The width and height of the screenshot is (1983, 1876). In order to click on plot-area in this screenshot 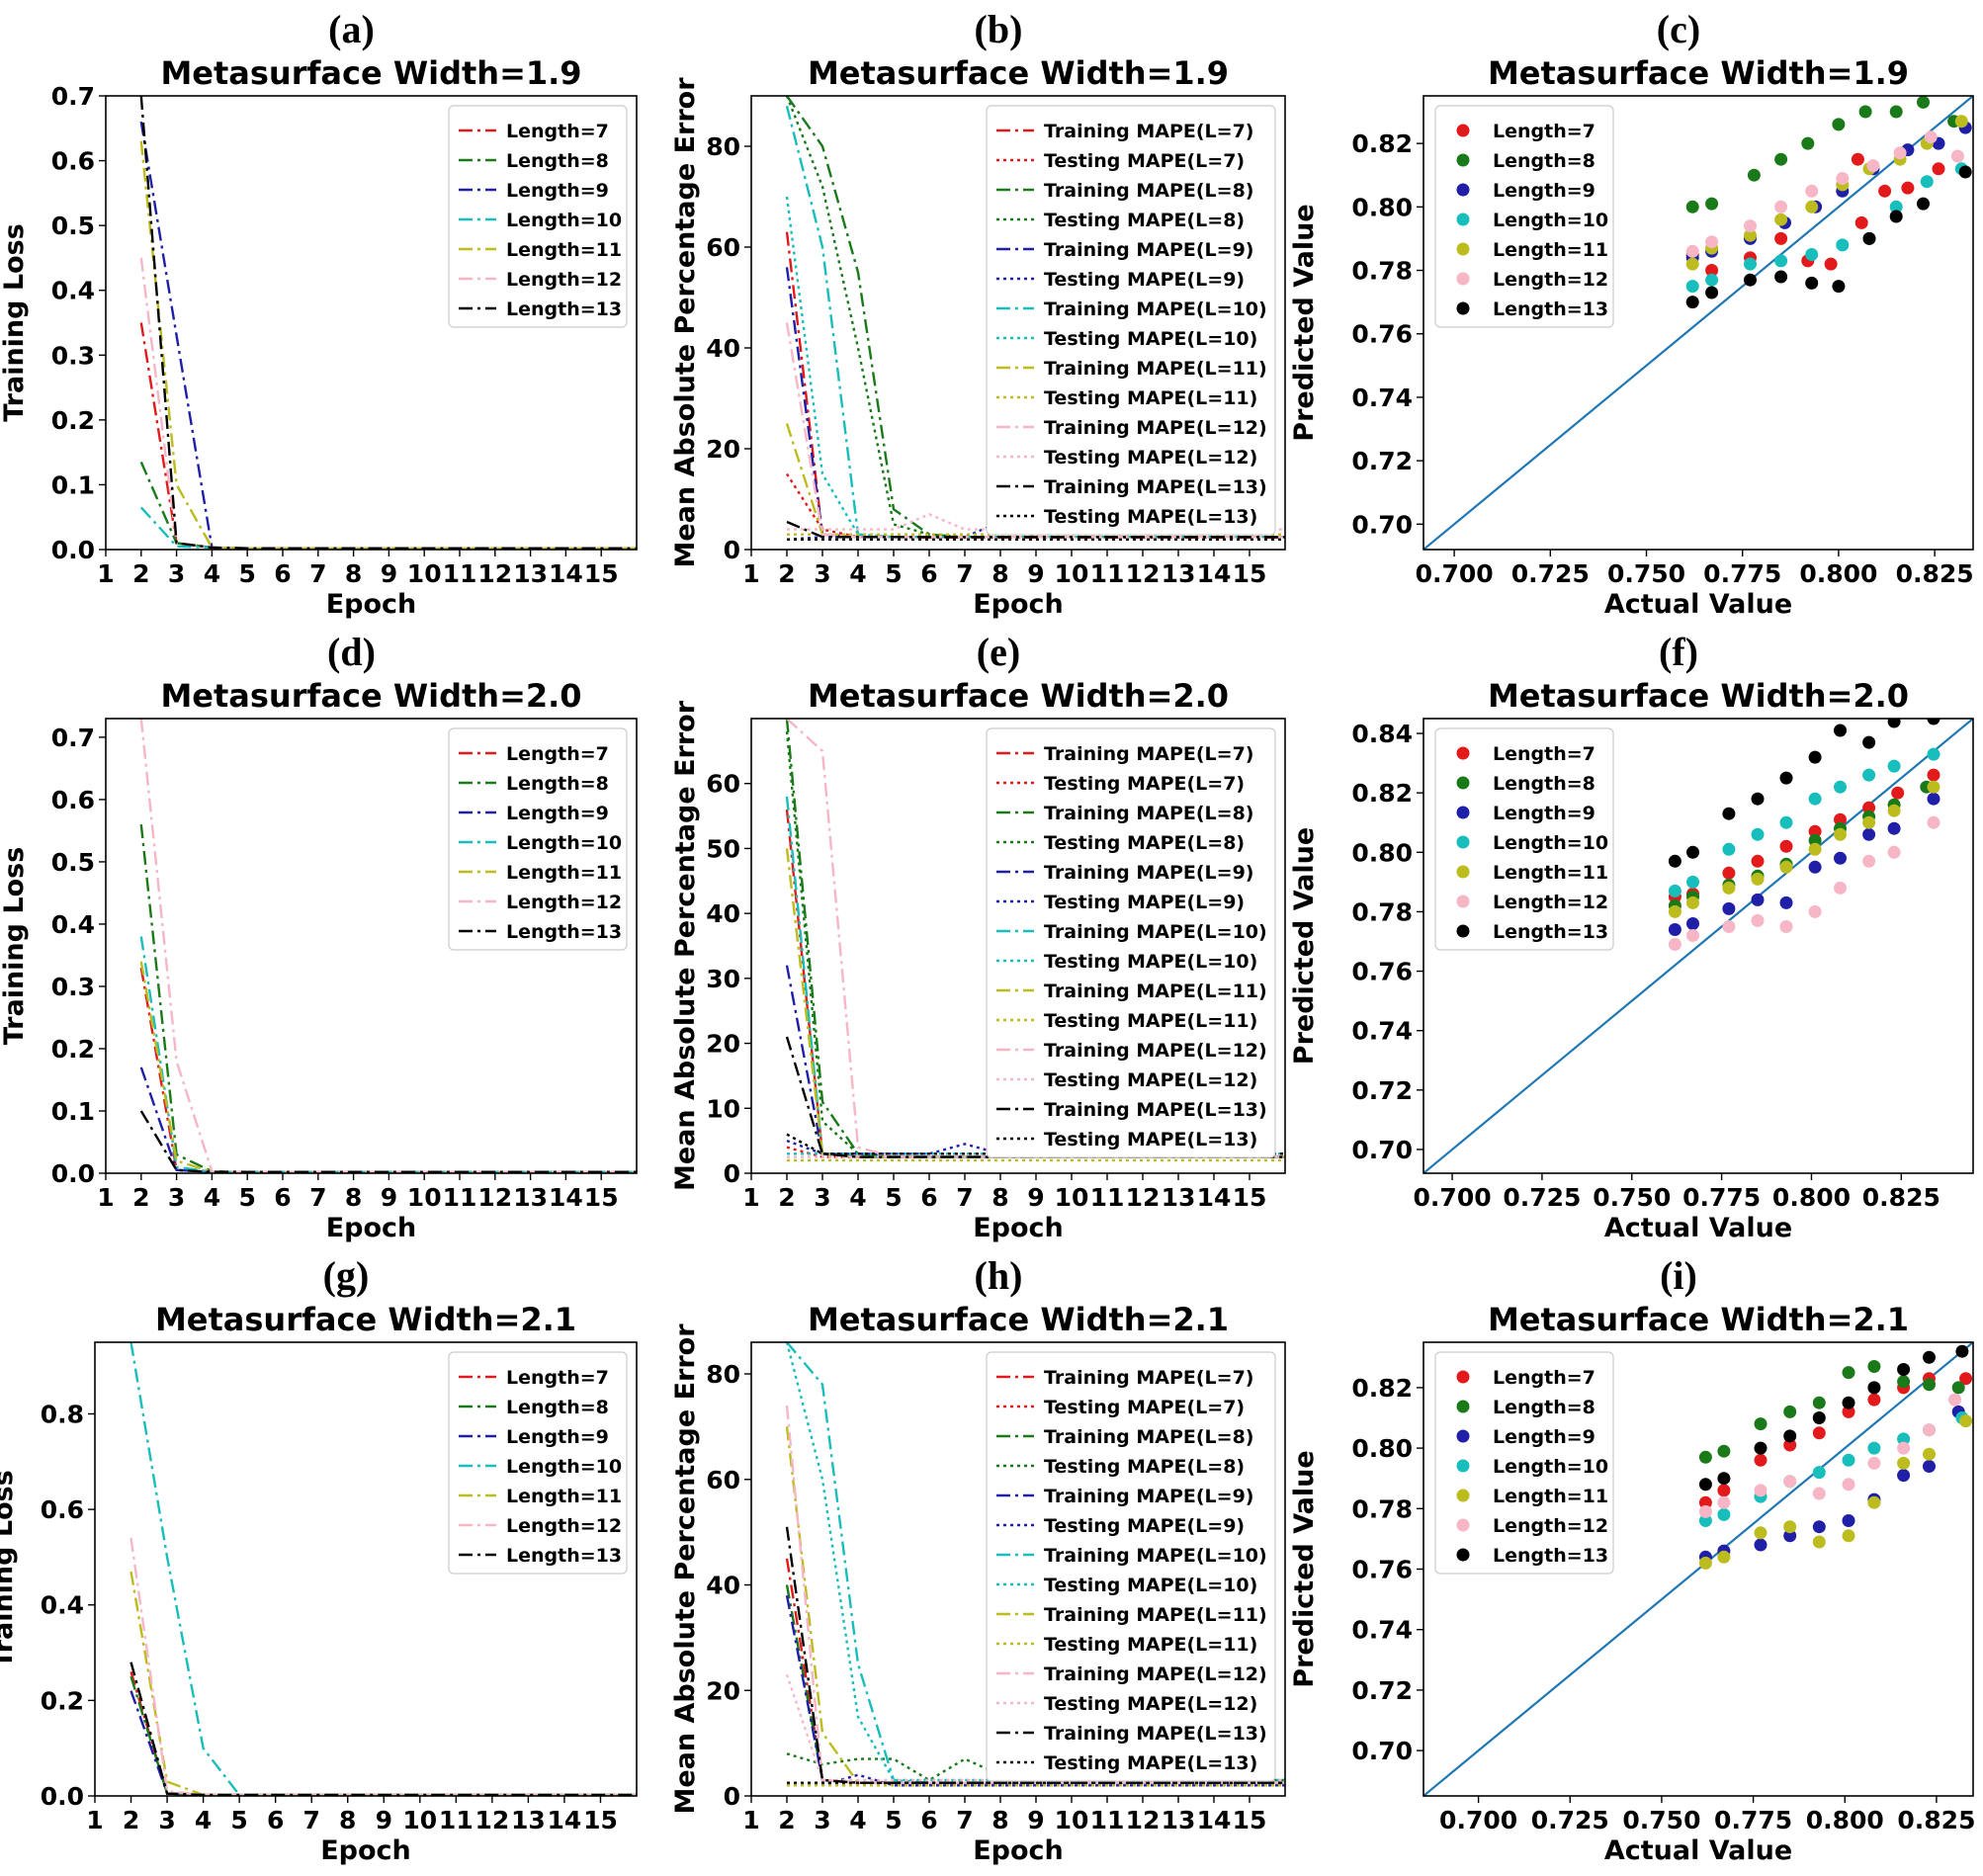, I will do `click(1698, 1569)`.